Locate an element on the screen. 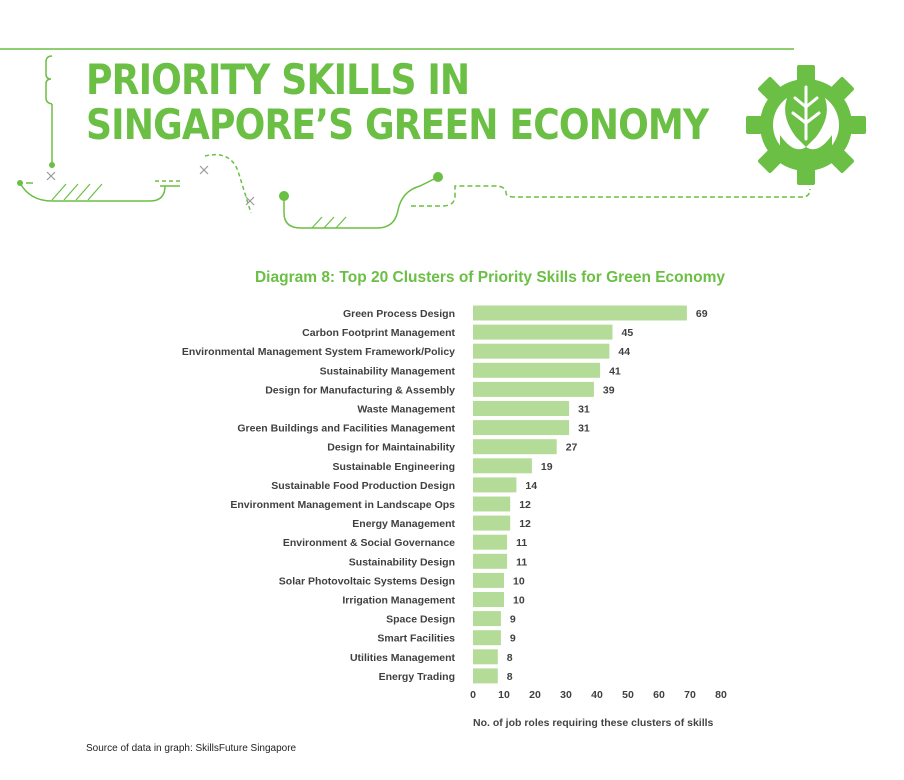 This screenshot has width=904, height=780. category-label: Space Design is located at coordinates (420, 620).